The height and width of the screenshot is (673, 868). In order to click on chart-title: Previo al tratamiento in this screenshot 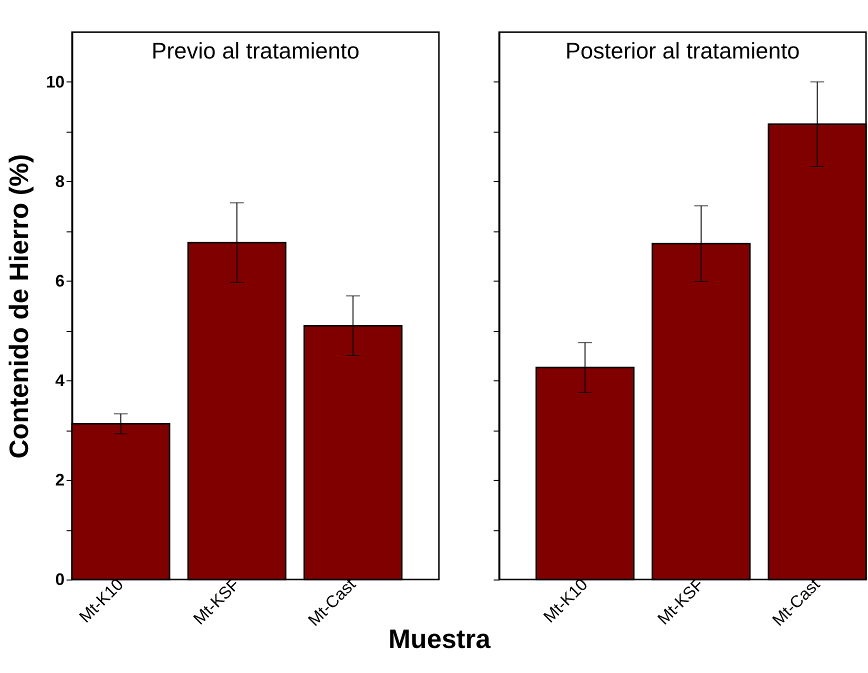, I will do `click(256, 51)`.